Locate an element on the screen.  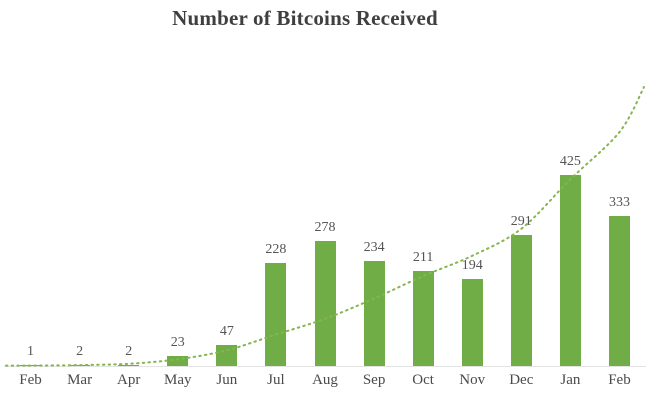
bar-11-dec is located at coordinates (521, 300).